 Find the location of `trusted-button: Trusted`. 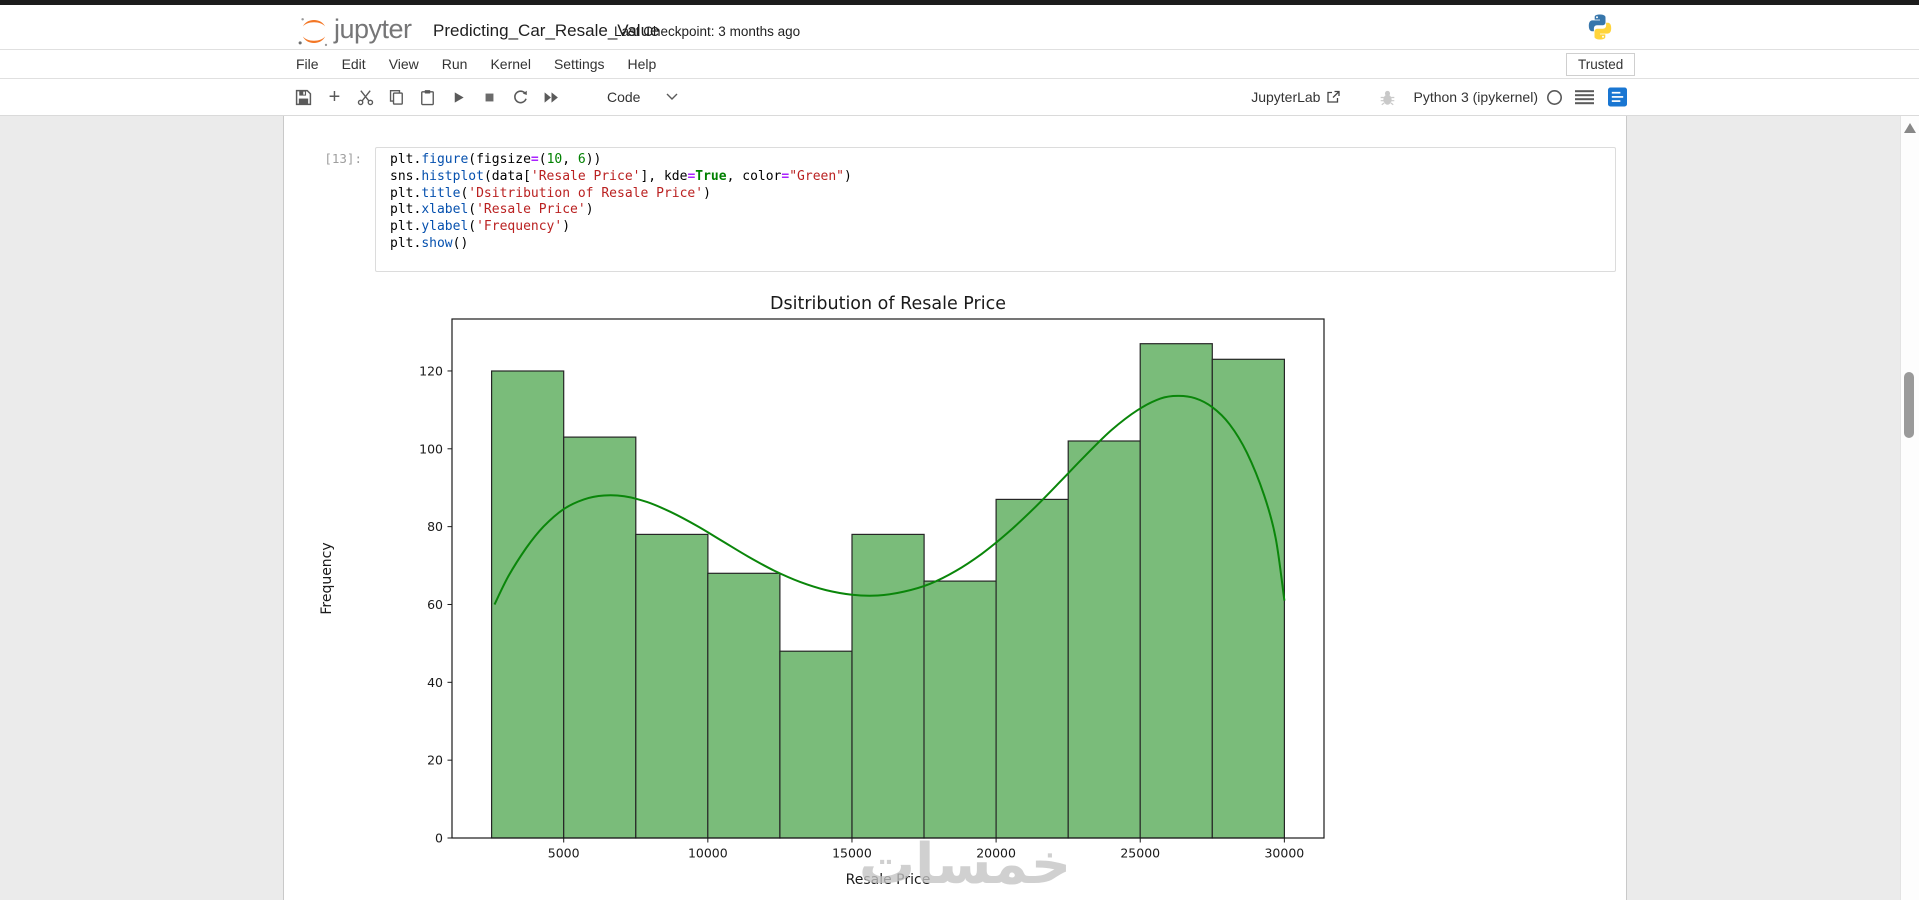

trusted-button: Trusted is located at coordinates (1601, 64).